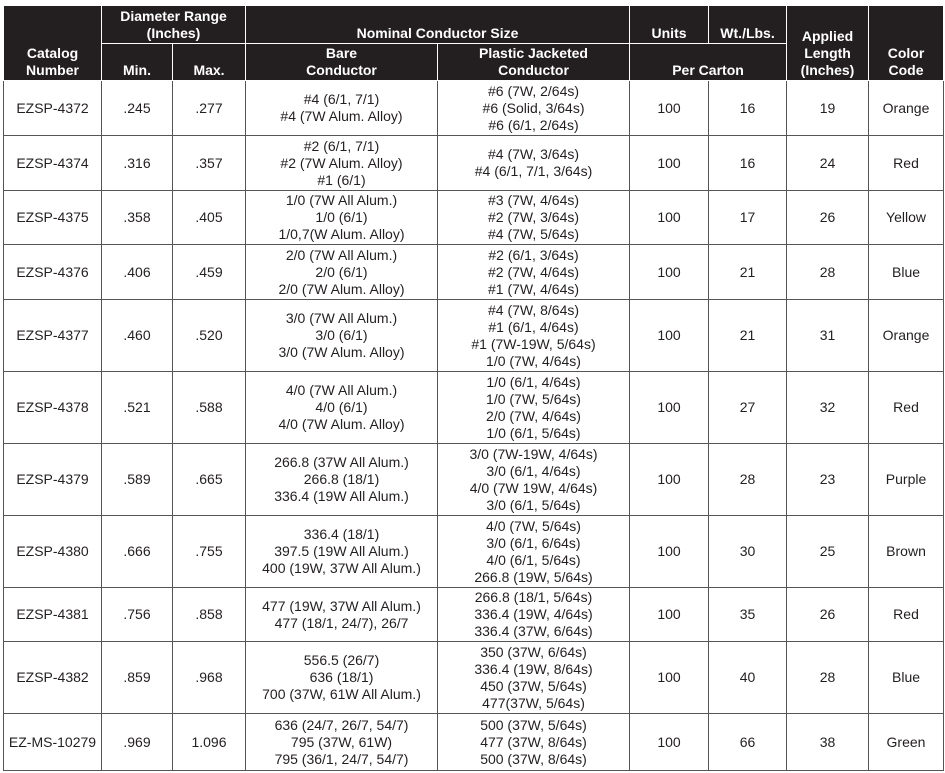 Image resolution: width=945 pixels, height=773 pixels. I want to click on catalog-cell: EZSP-4376, so click(52, 272).